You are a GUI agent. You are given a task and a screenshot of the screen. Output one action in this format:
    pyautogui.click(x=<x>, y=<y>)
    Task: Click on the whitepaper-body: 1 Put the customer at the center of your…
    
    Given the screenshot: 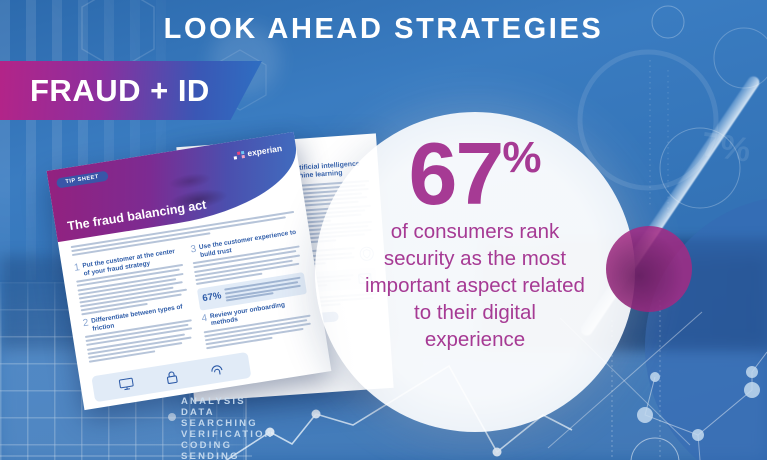 What is the action you would take?
    pyautogui.click(x=194, y=306)
    